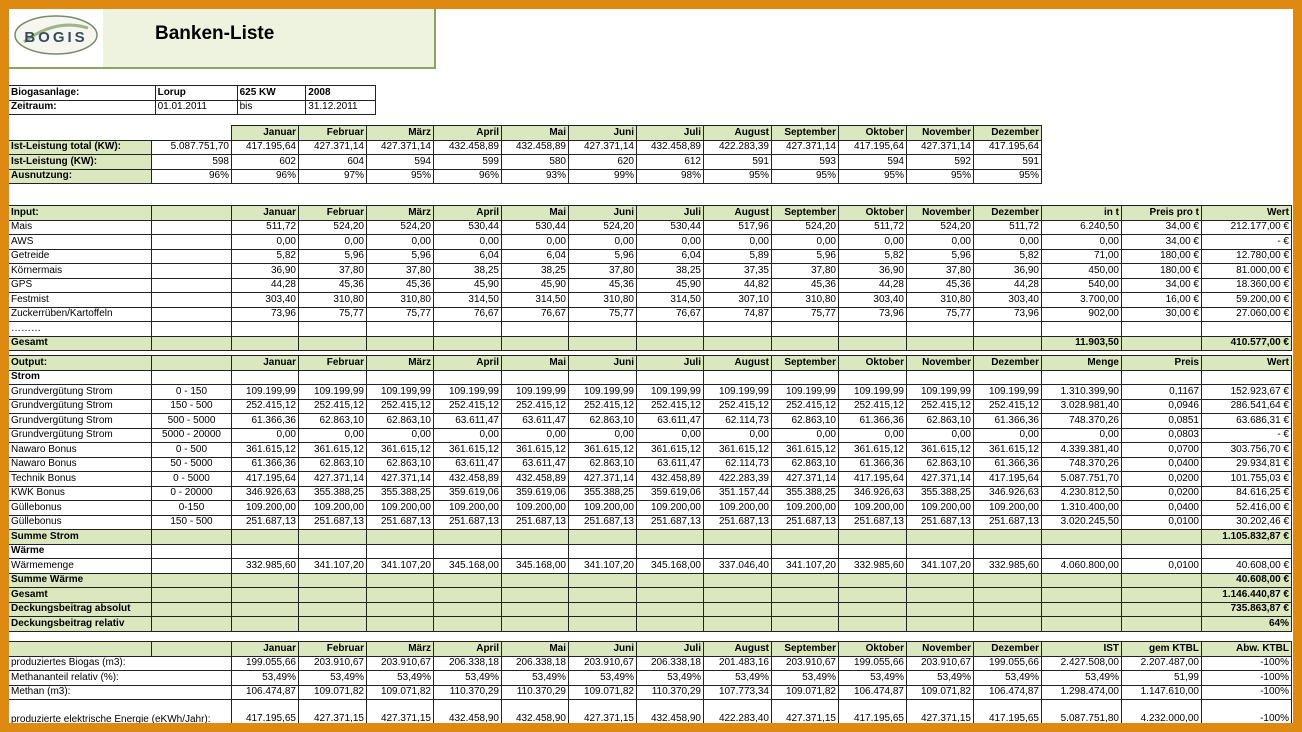 This screenshot has height=732, width=1302. I want to click on preis-value: 0,0700, so click(1161, 450).